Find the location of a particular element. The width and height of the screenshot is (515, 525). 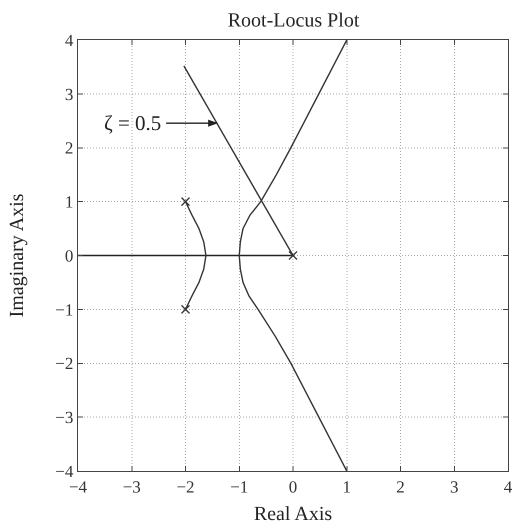

x-tick-label: −3 is located at coordinates (131, 487).